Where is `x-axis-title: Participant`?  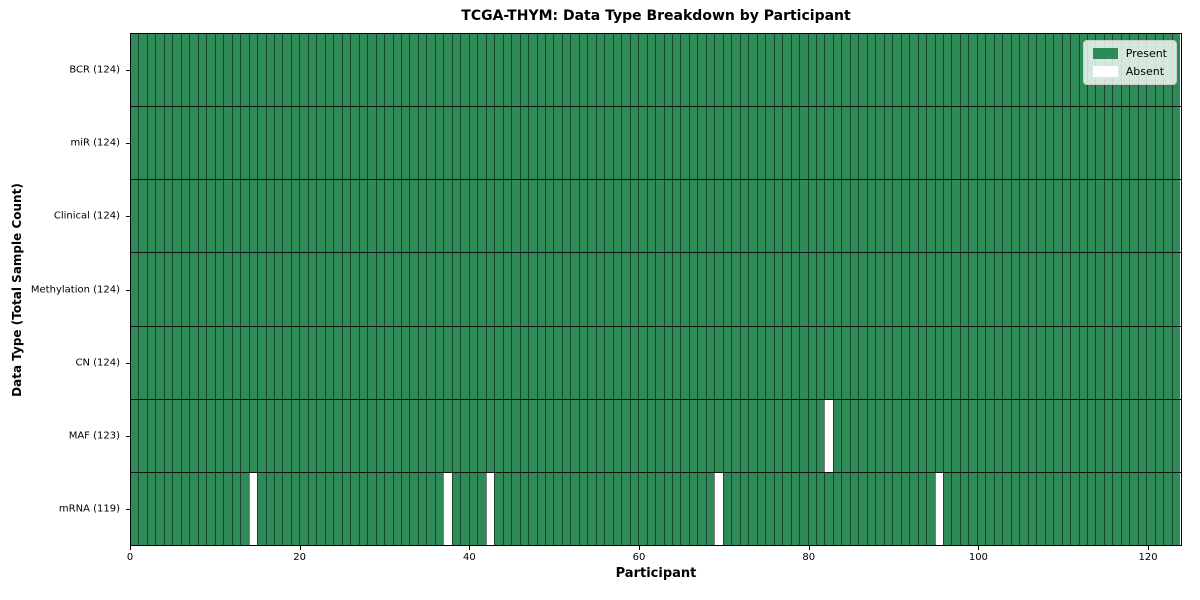 x-axis-title: Participant is located at coordinates (656, 573).